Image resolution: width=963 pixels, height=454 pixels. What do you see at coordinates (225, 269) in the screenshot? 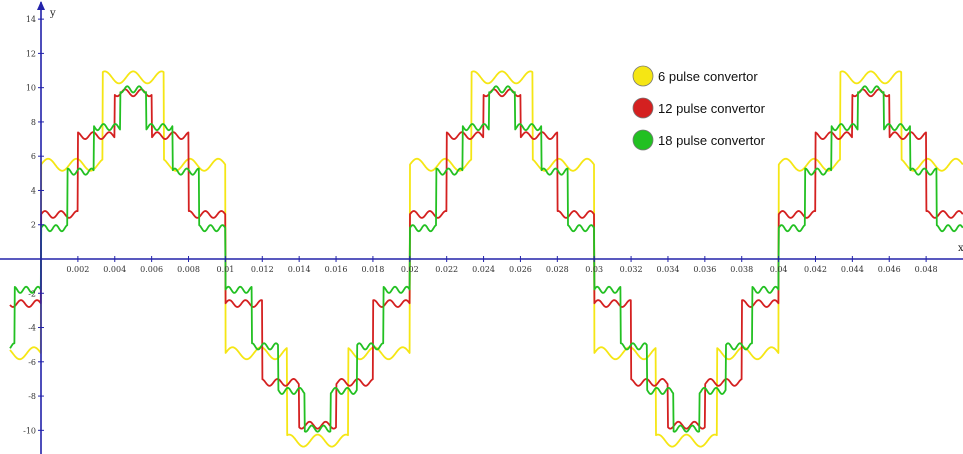
I see `x-tick-label: 0.01` at bounding box center [225, 269].